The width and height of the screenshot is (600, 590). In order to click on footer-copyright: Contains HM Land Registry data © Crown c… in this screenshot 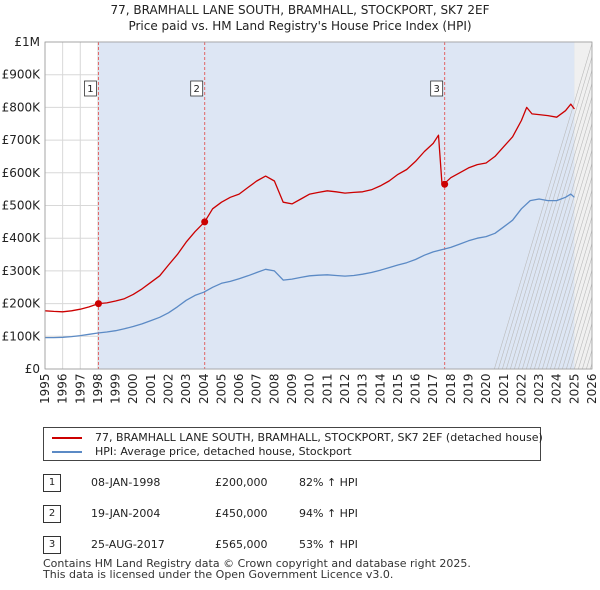, I will do `click(257, 563)`.